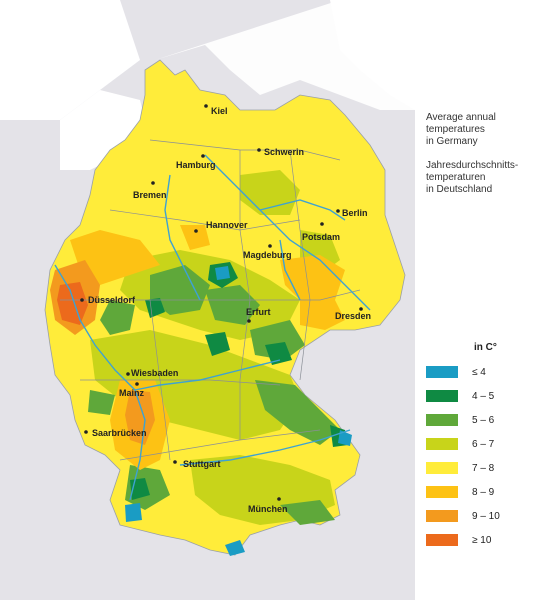 The width and height of the screenshot is (540, 600). Describe the element at coordinates (461, 129) in the screenshot. I see `title-english: Average annual temperatures in Germany` at that location.